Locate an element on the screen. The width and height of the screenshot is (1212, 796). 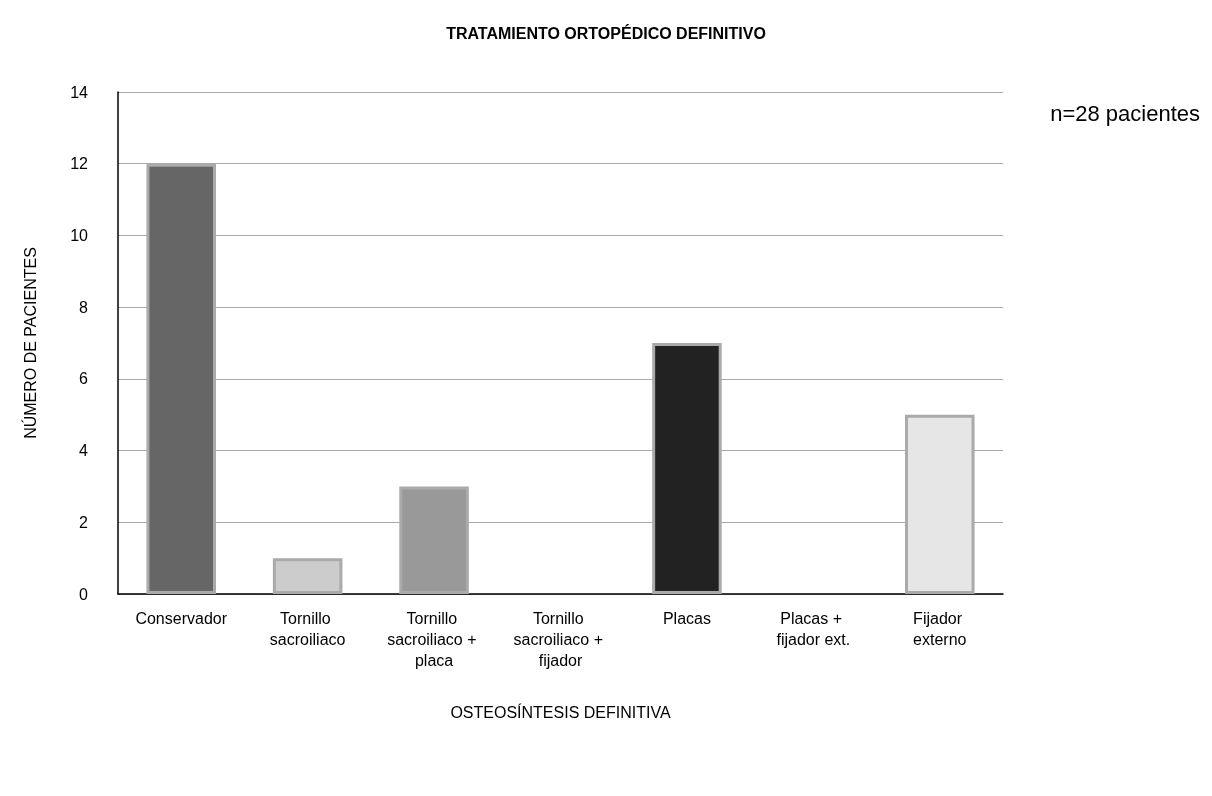
y-tick-label: 10 is located at coordinates (79, 235).